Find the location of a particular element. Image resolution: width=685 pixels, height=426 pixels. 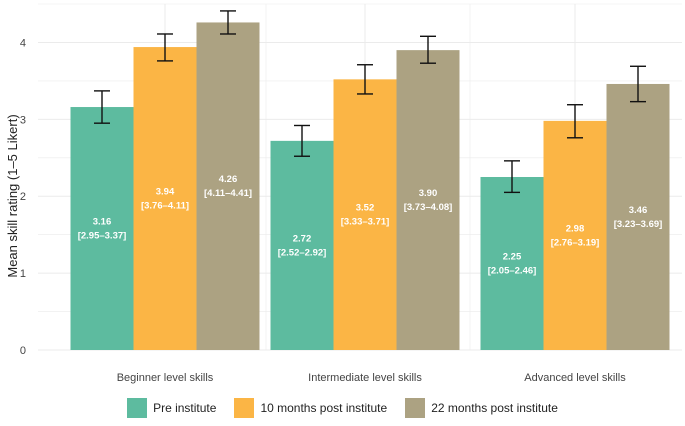

legend-item-pre: Pre institute is located at coordinates (171, 408).